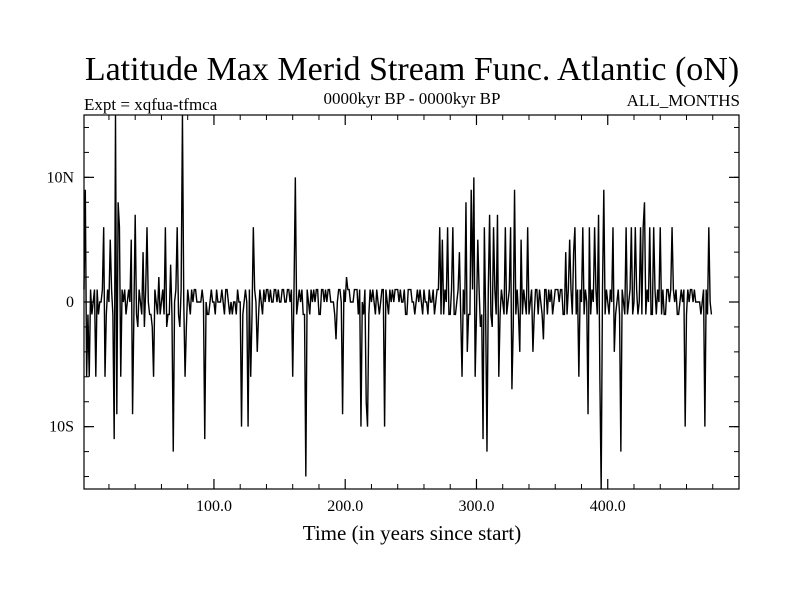 The width and height of the screenshot is (800, 600). What do you see at coordinates (151, 104) in the screenshot?
I see `experiment-label: Expt = xqfua-tfmca` at bounding box center [151, 104].